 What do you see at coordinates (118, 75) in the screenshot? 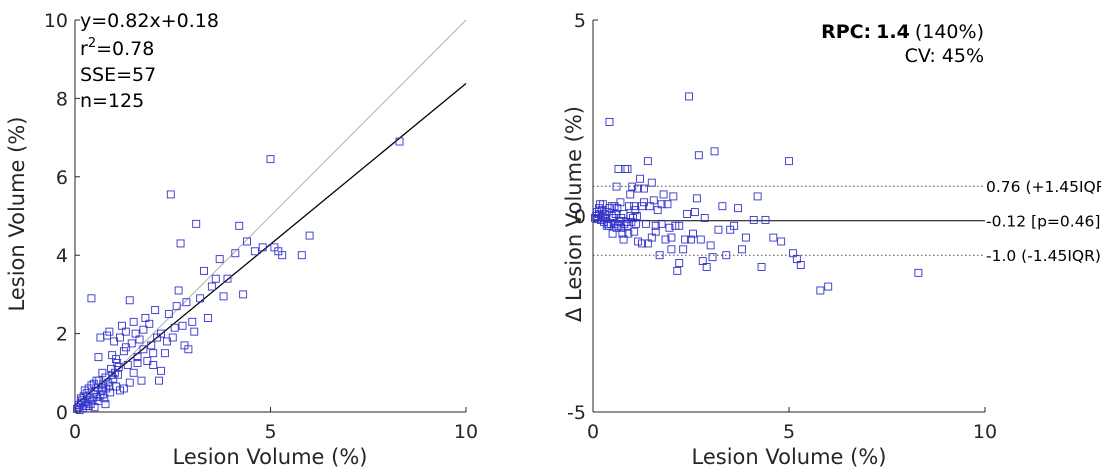
I see `sse-stat: SSE=57` at bounding box center [118, 75].